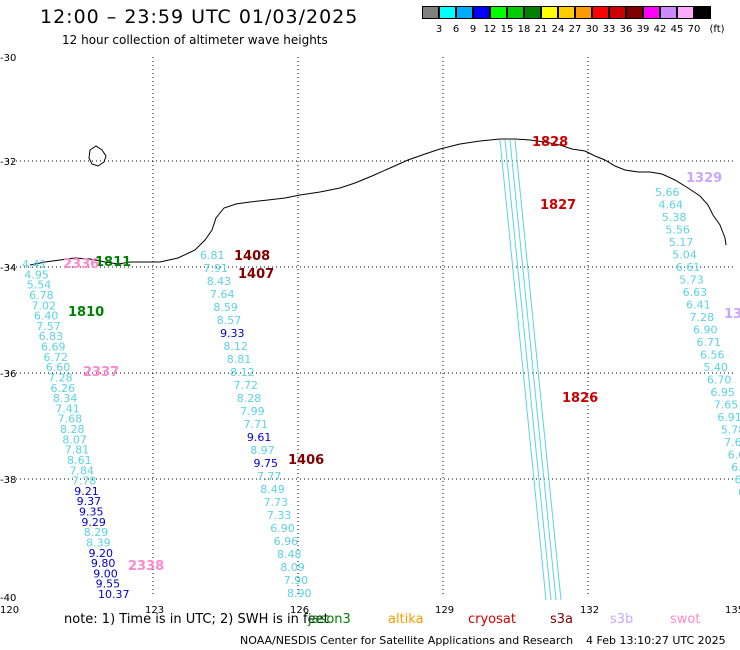  I want to click on swh-value-label: 8.29, so click(96, 532).